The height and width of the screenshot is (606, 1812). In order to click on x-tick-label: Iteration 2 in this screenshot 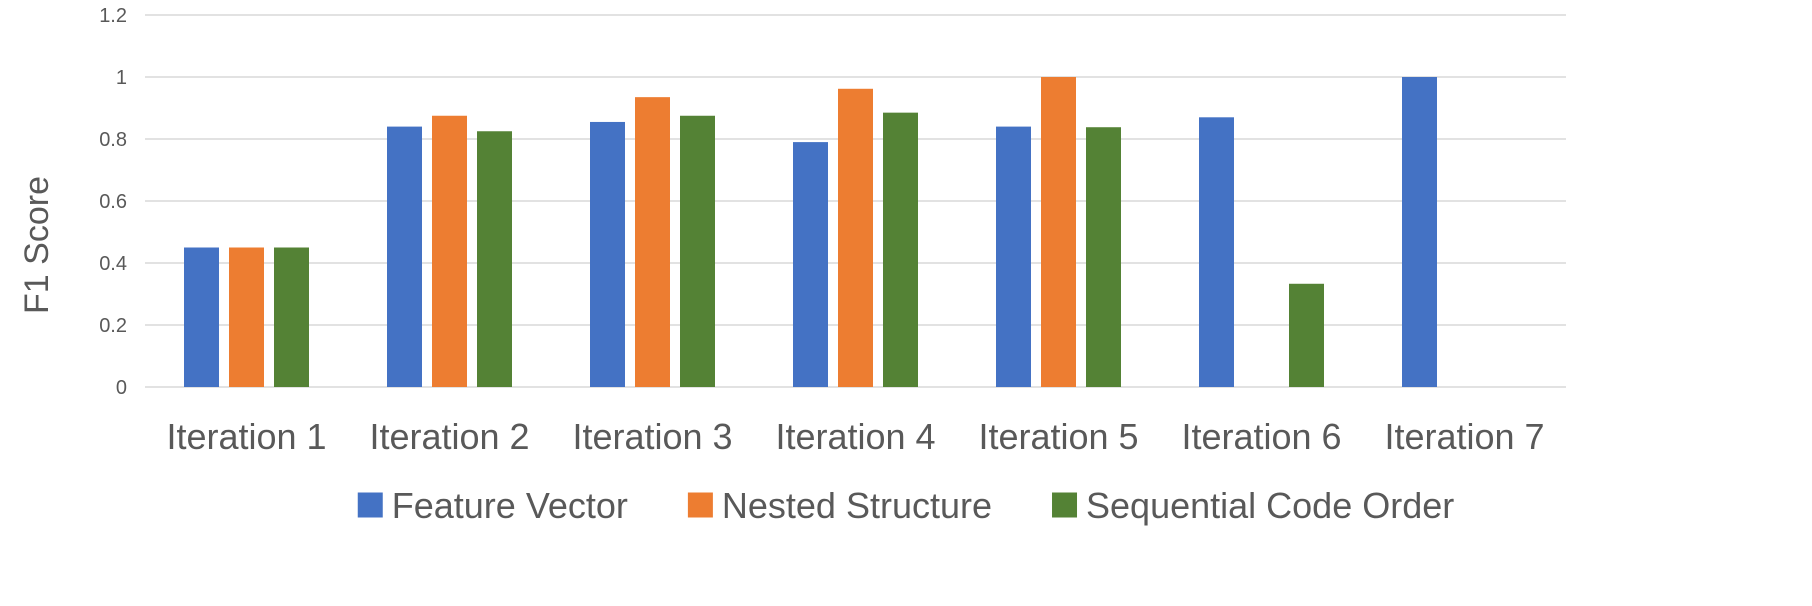, I will do `click(449, 436)`.